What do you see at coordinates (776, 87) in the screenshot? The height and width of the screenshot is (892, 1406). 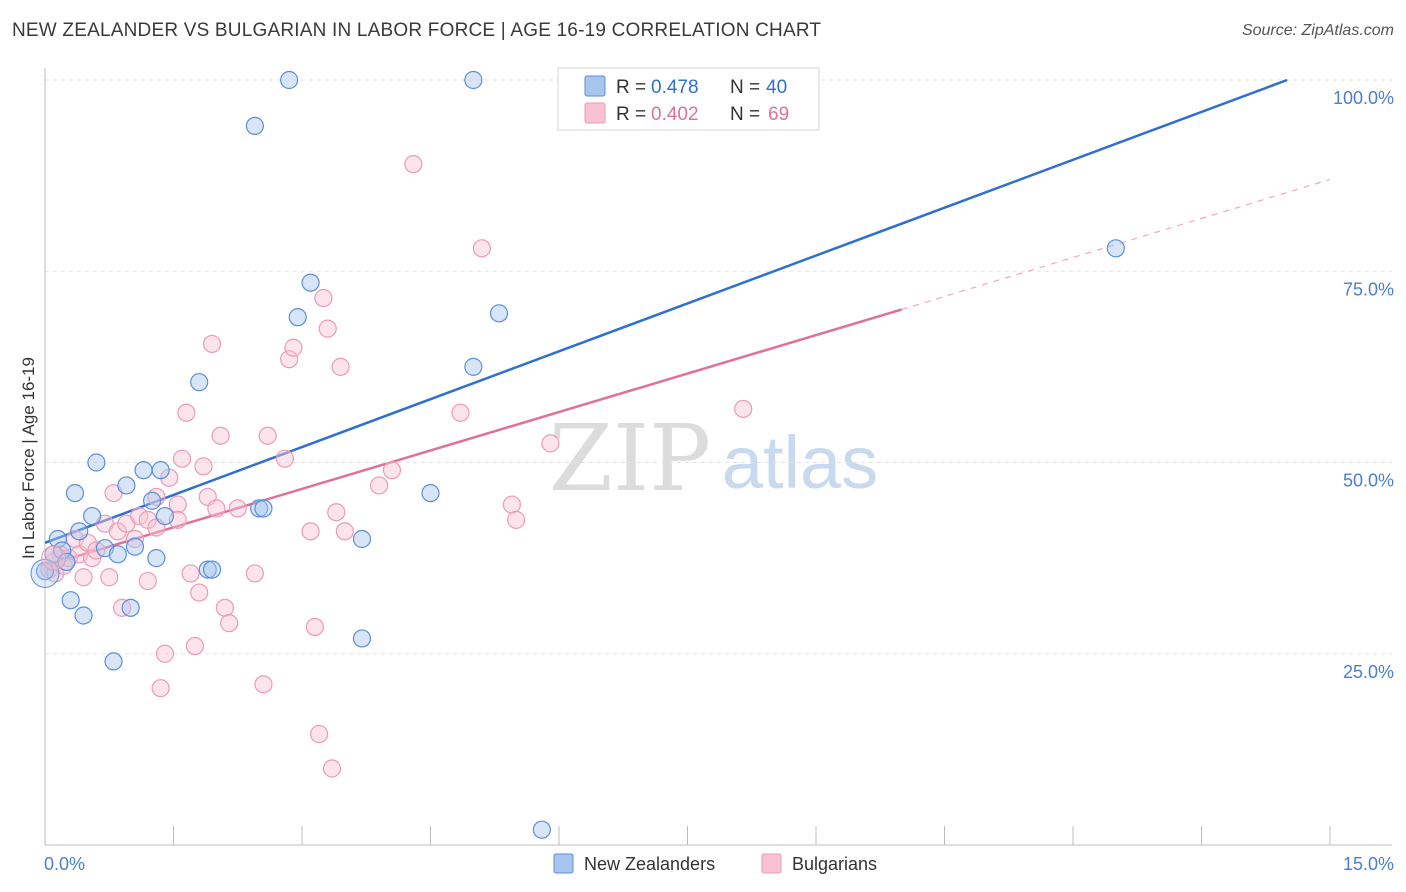 I see `legend-n-value-1: 40` at bounding box center [776, 87].